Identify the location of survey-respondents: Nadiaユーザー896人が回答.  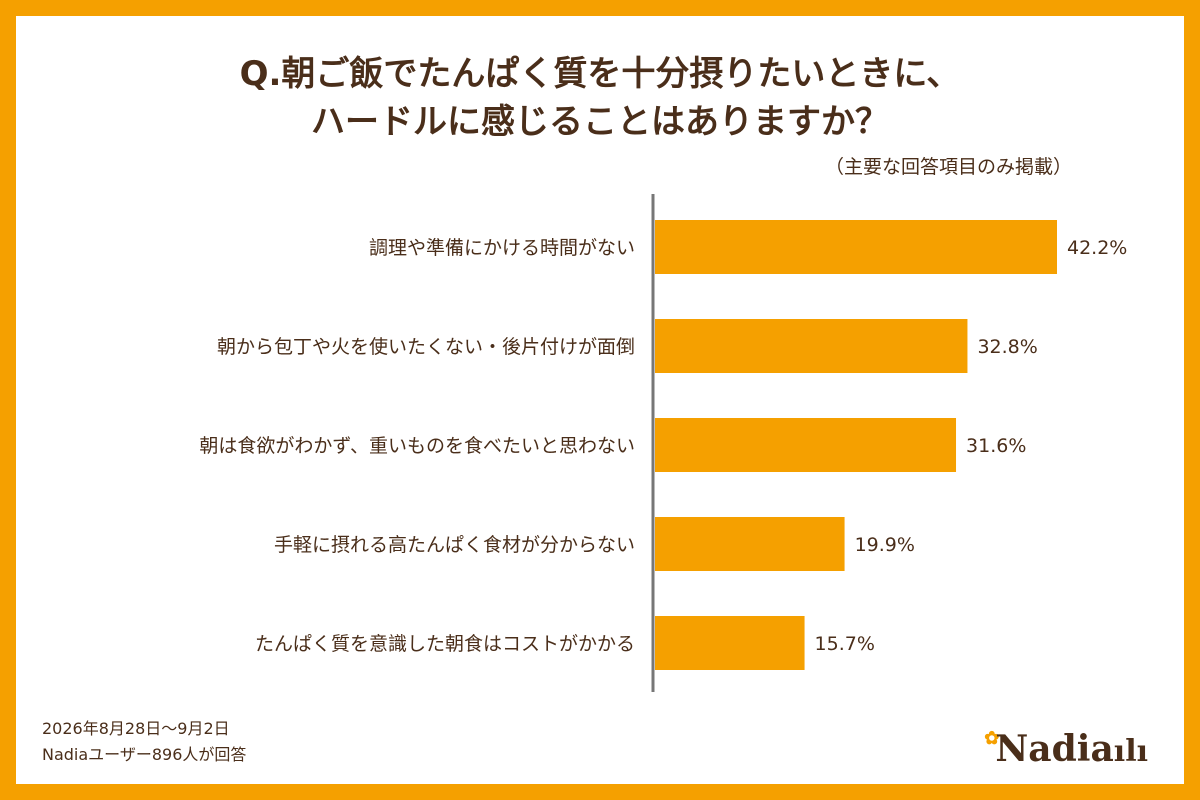
(144, 754).